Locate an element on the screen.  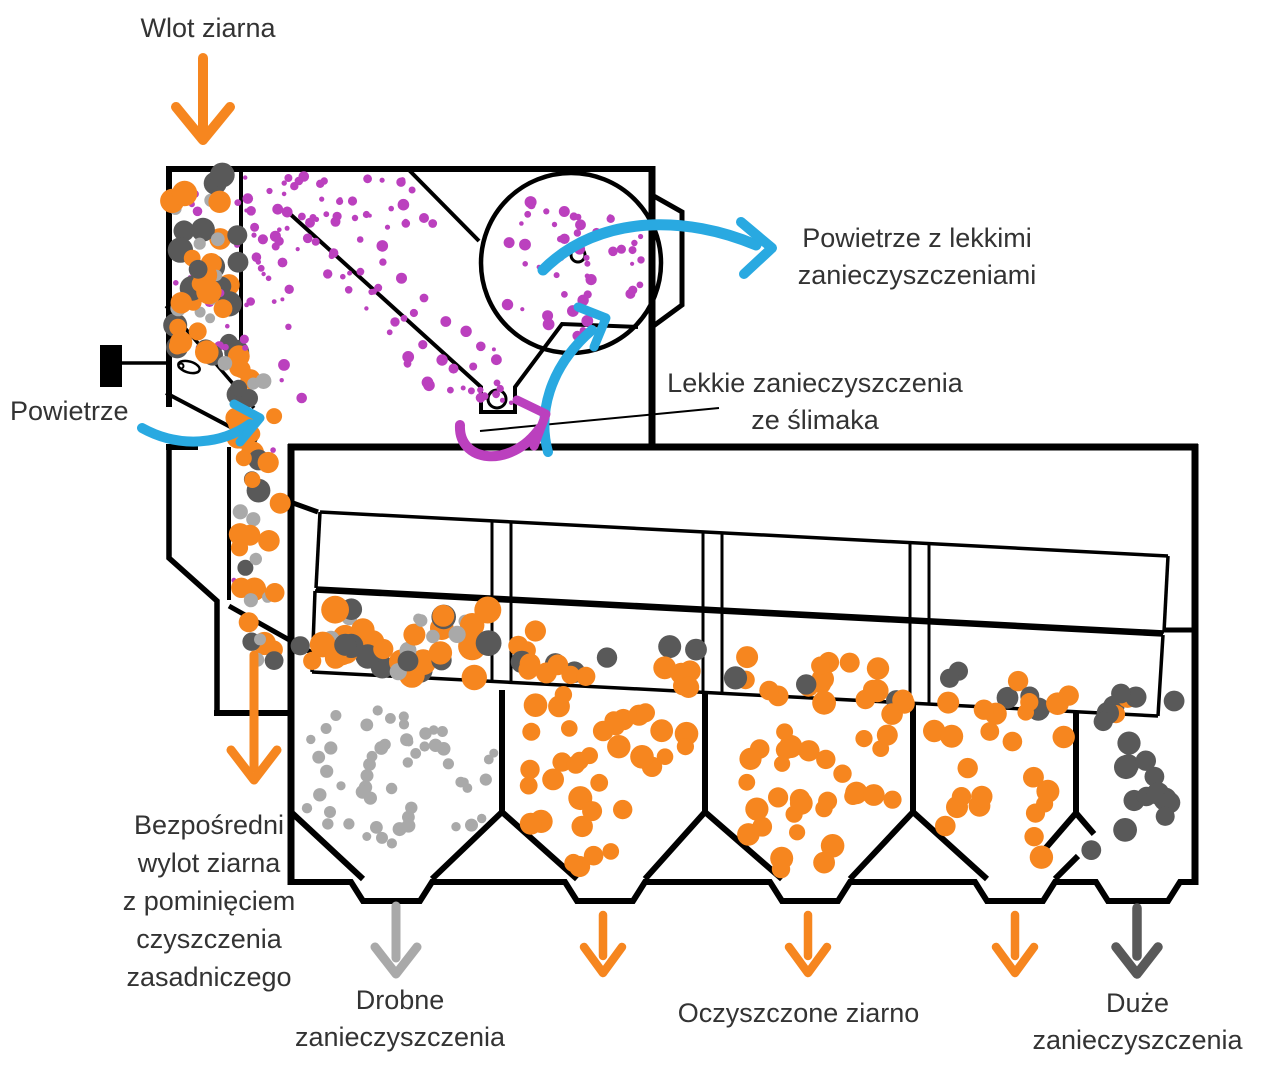
hopper-funnels is located at coordinates (684, 786).